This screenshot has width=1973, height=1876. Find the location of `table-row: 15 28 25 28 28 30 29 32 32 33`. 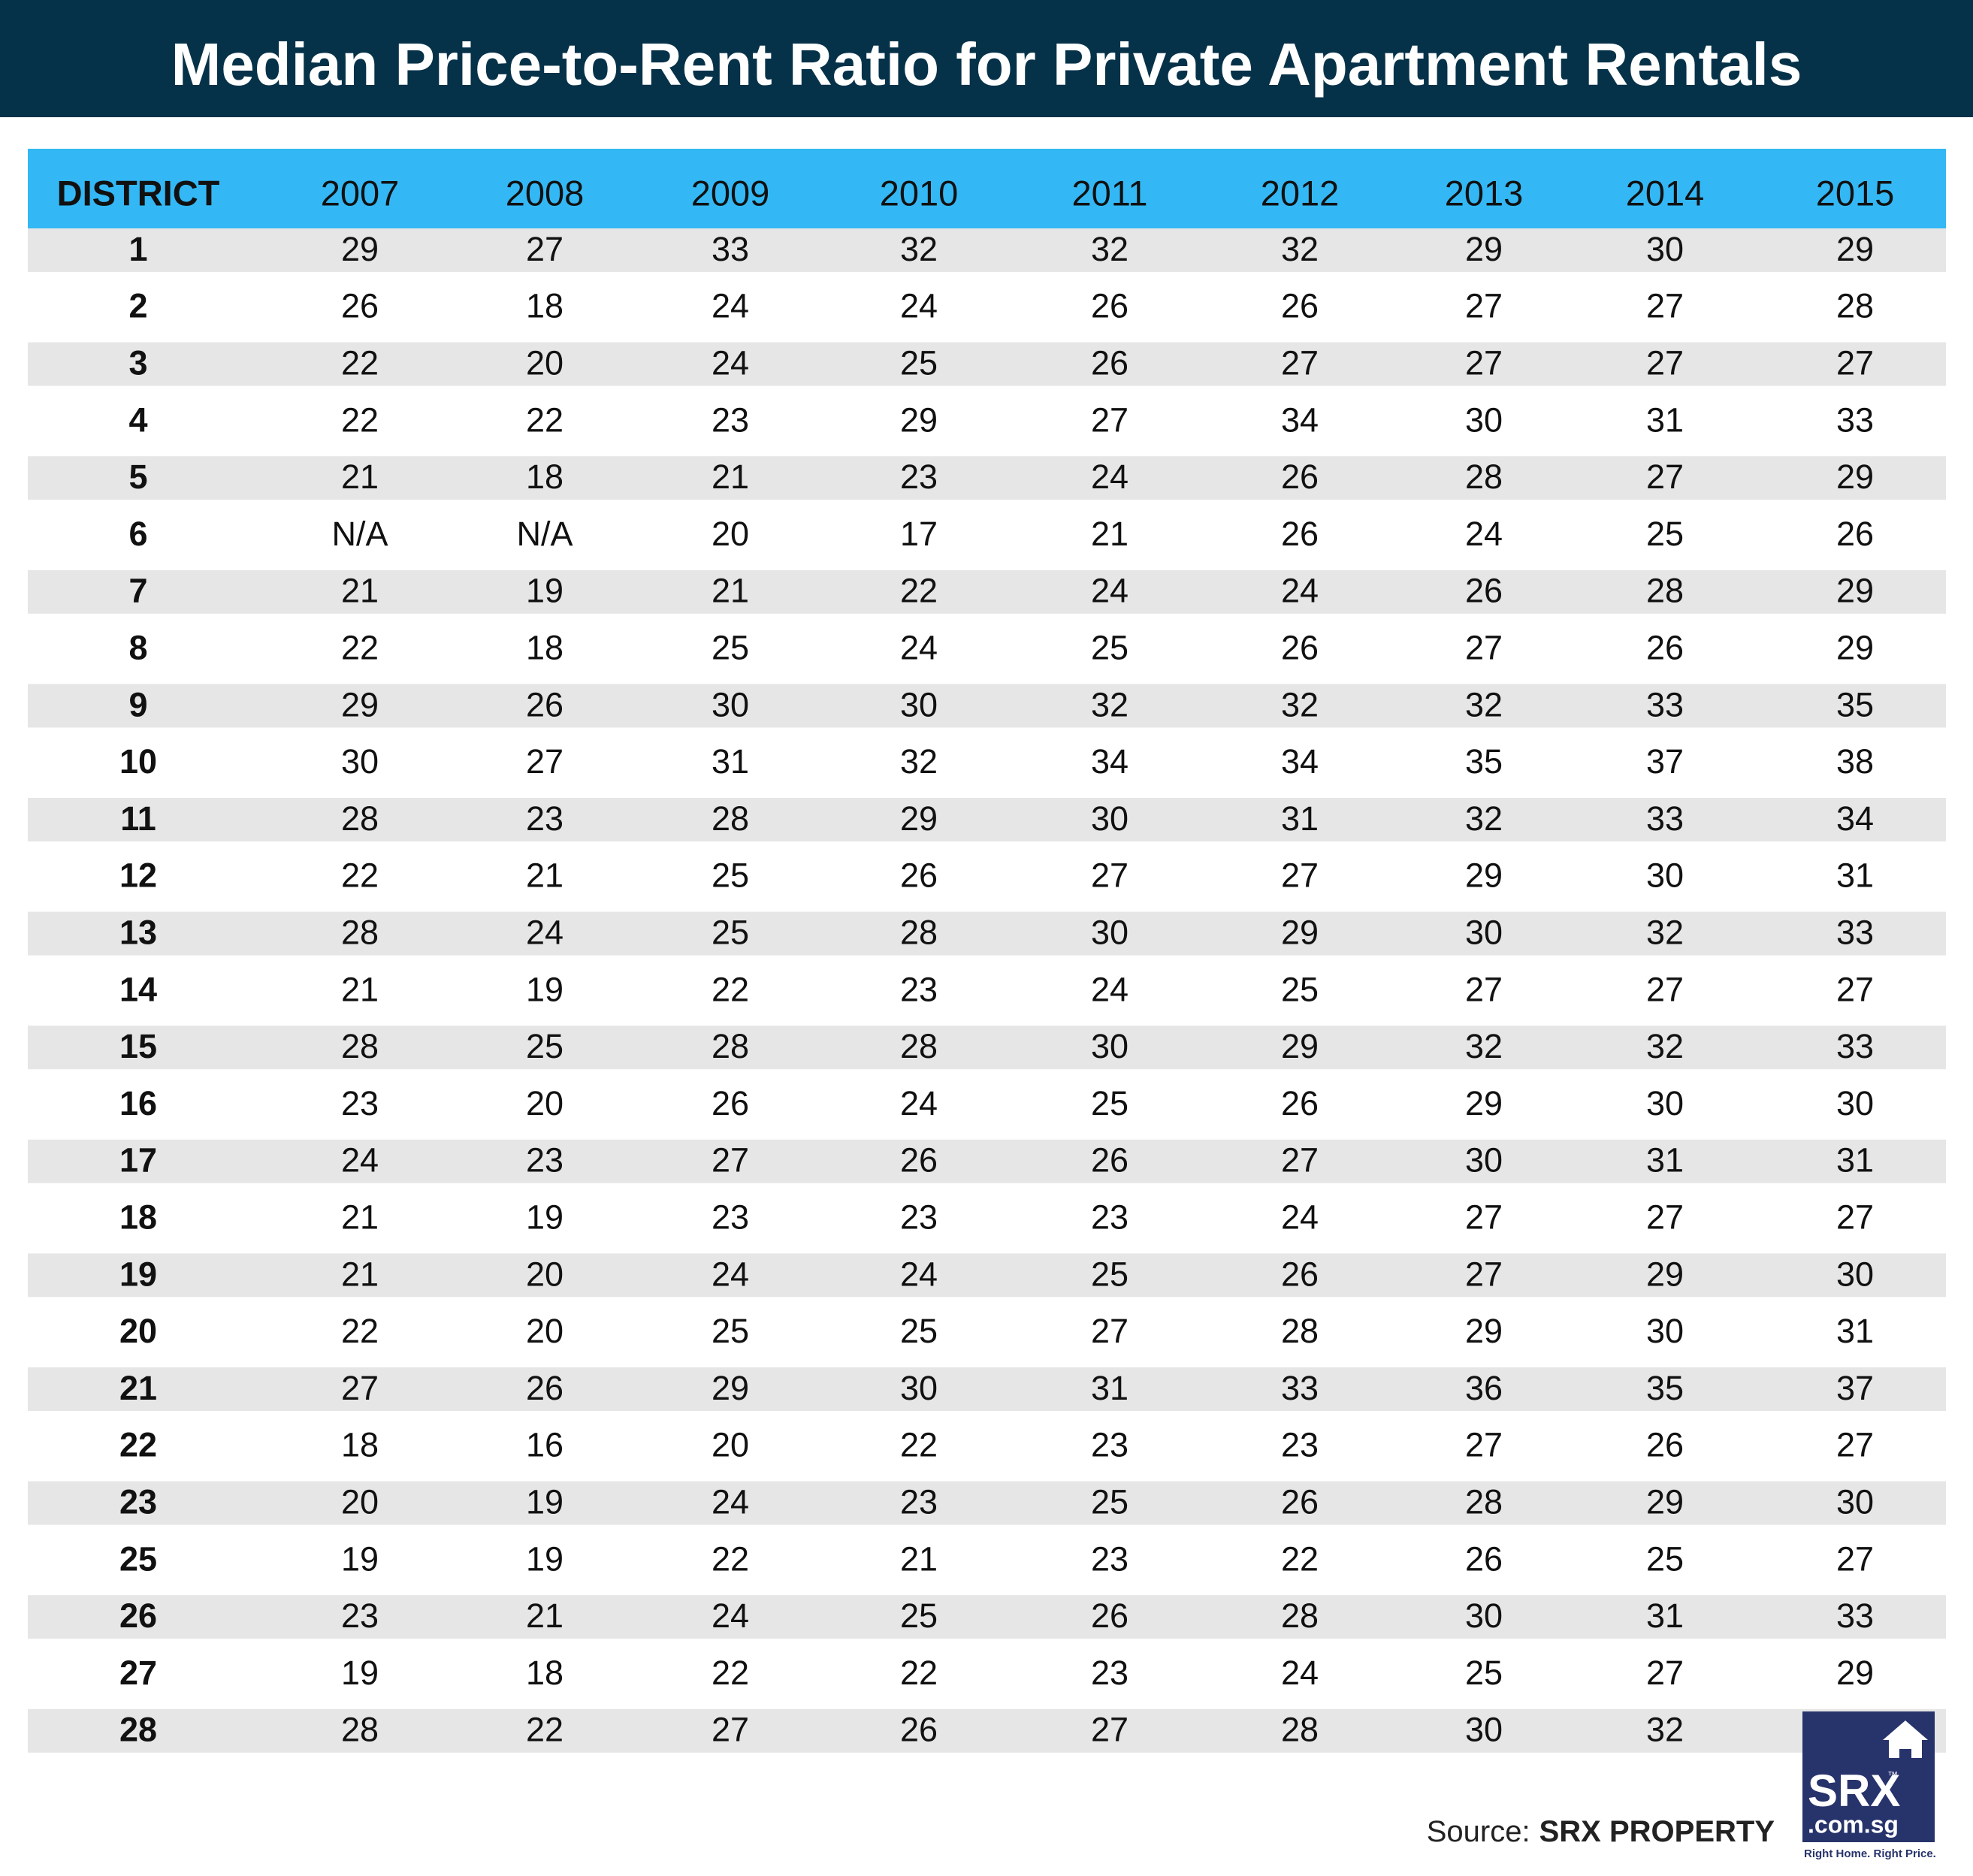

table-row: 15 28 25 28 28 30 29 32 32 33 is located at coordinates (987, 1048).